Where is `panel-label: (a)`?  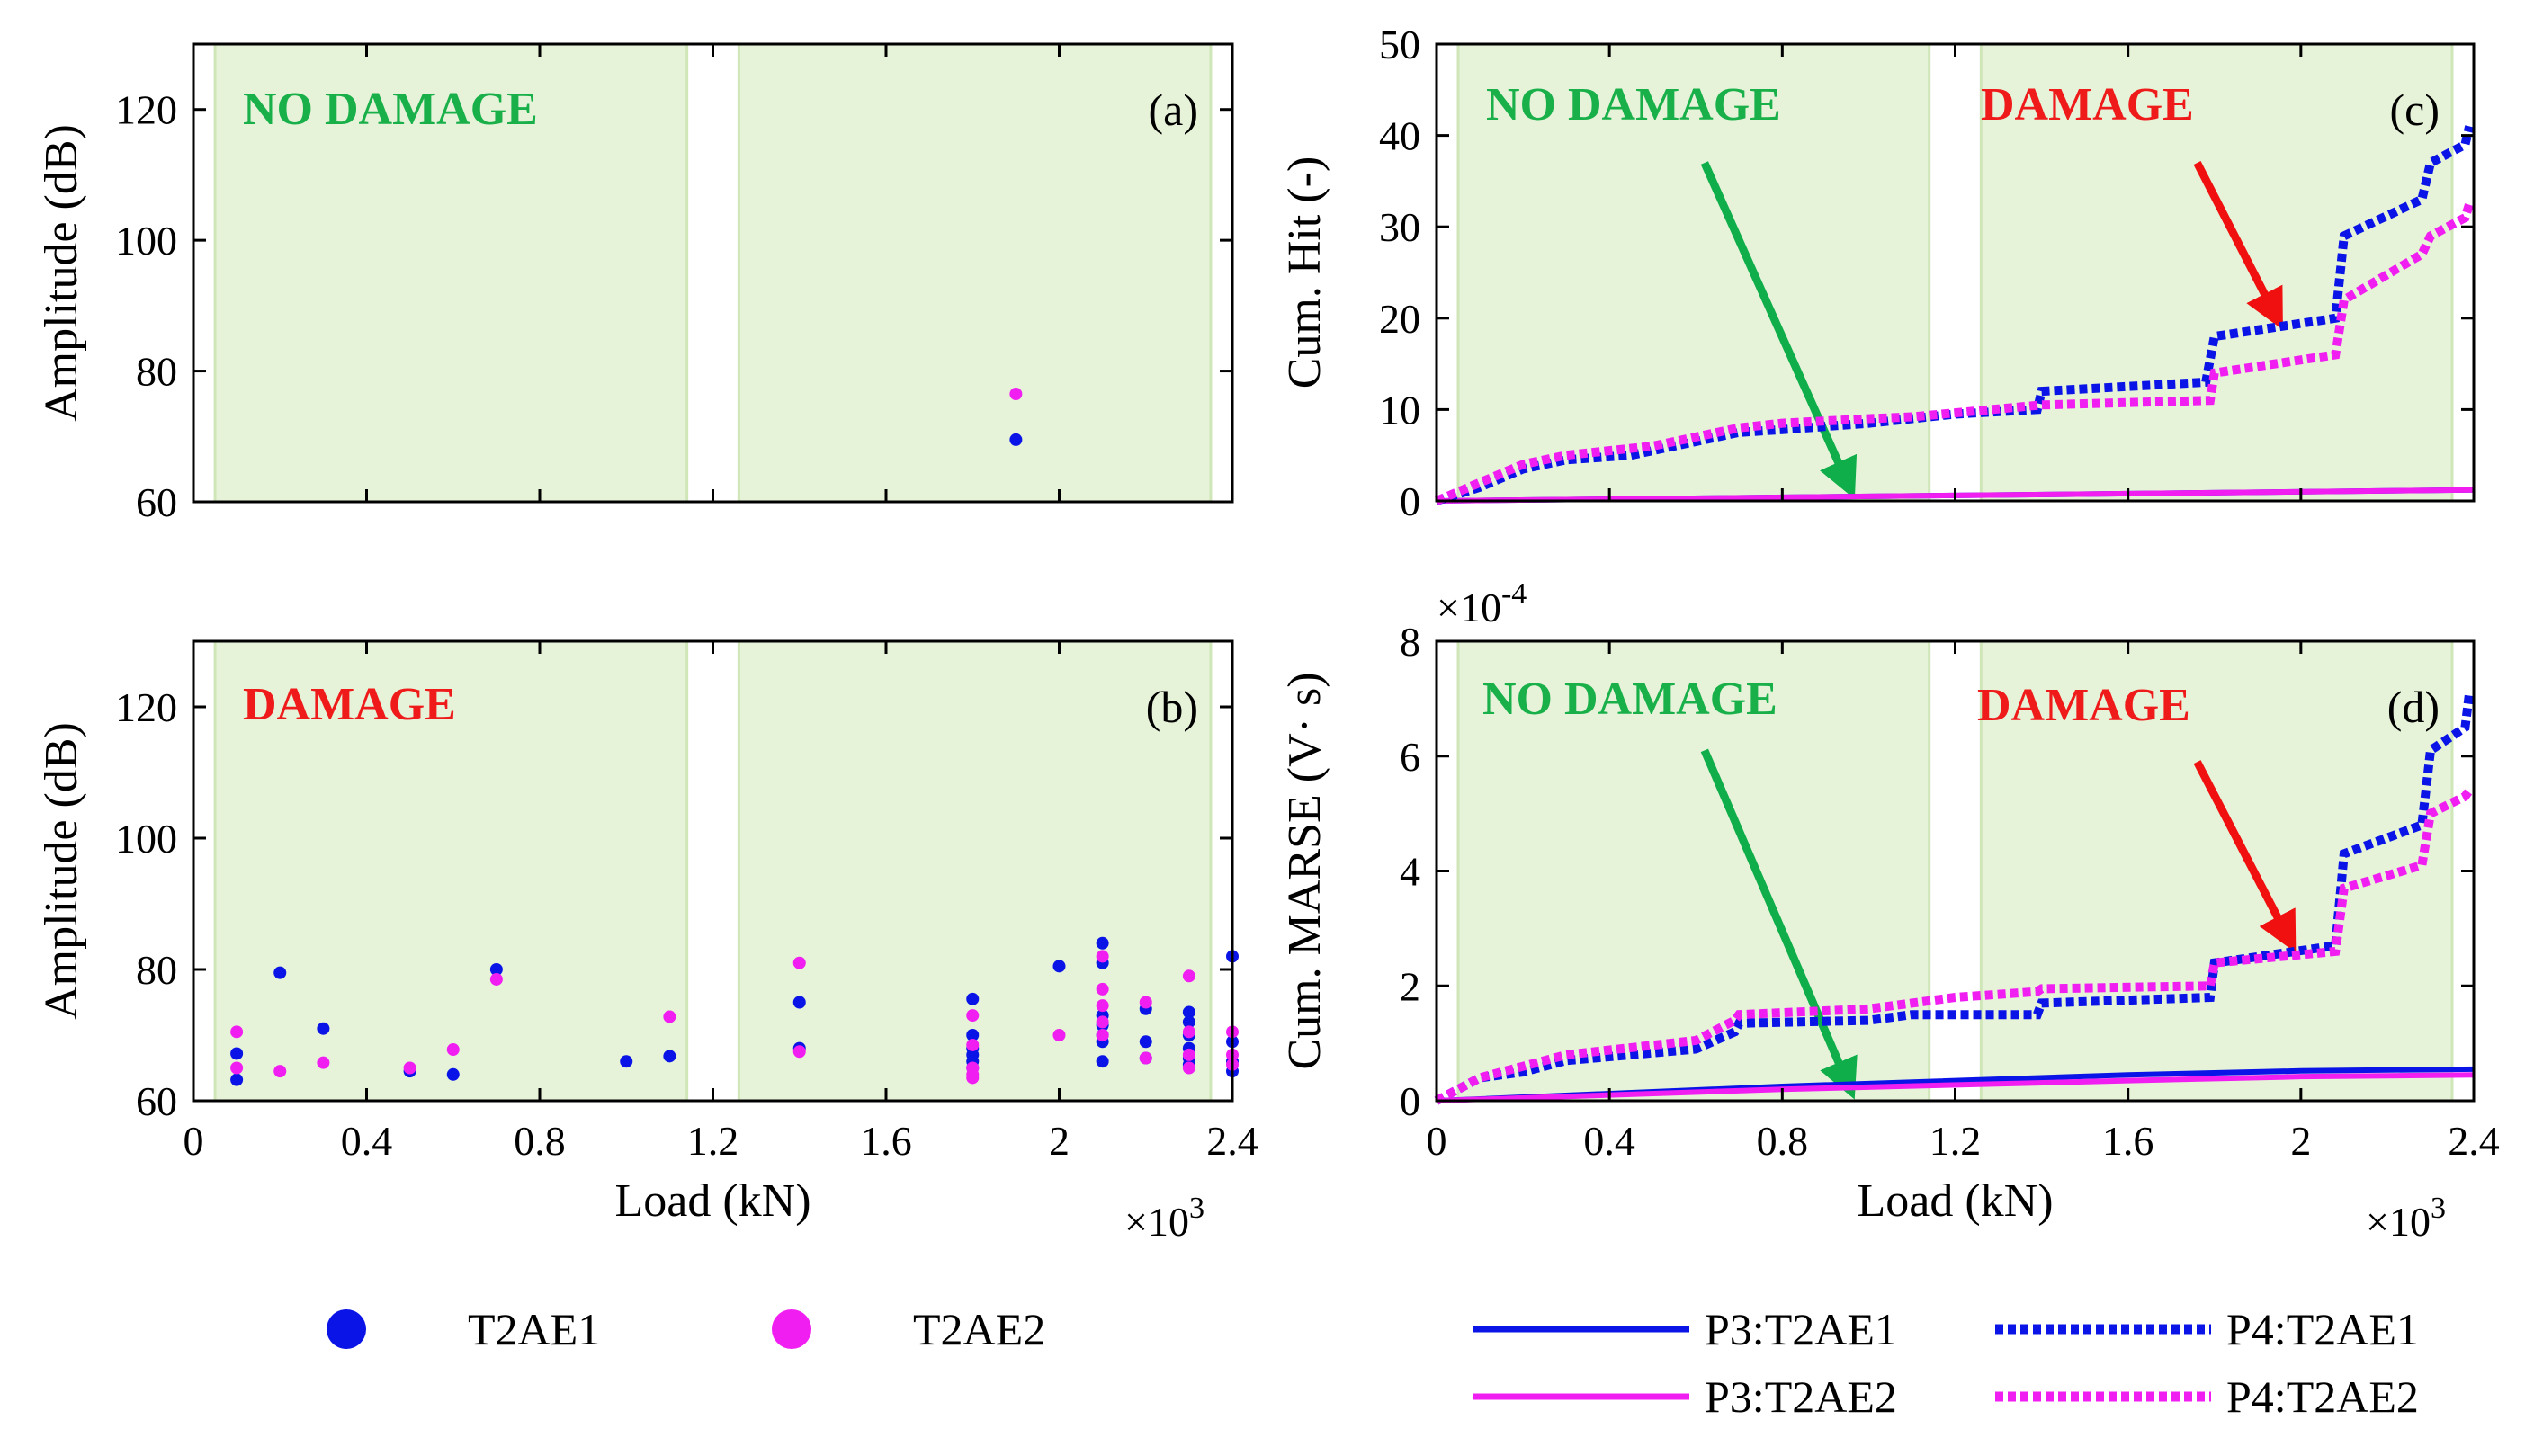
panel-label: (a) is located at coordinates (1174, 110).